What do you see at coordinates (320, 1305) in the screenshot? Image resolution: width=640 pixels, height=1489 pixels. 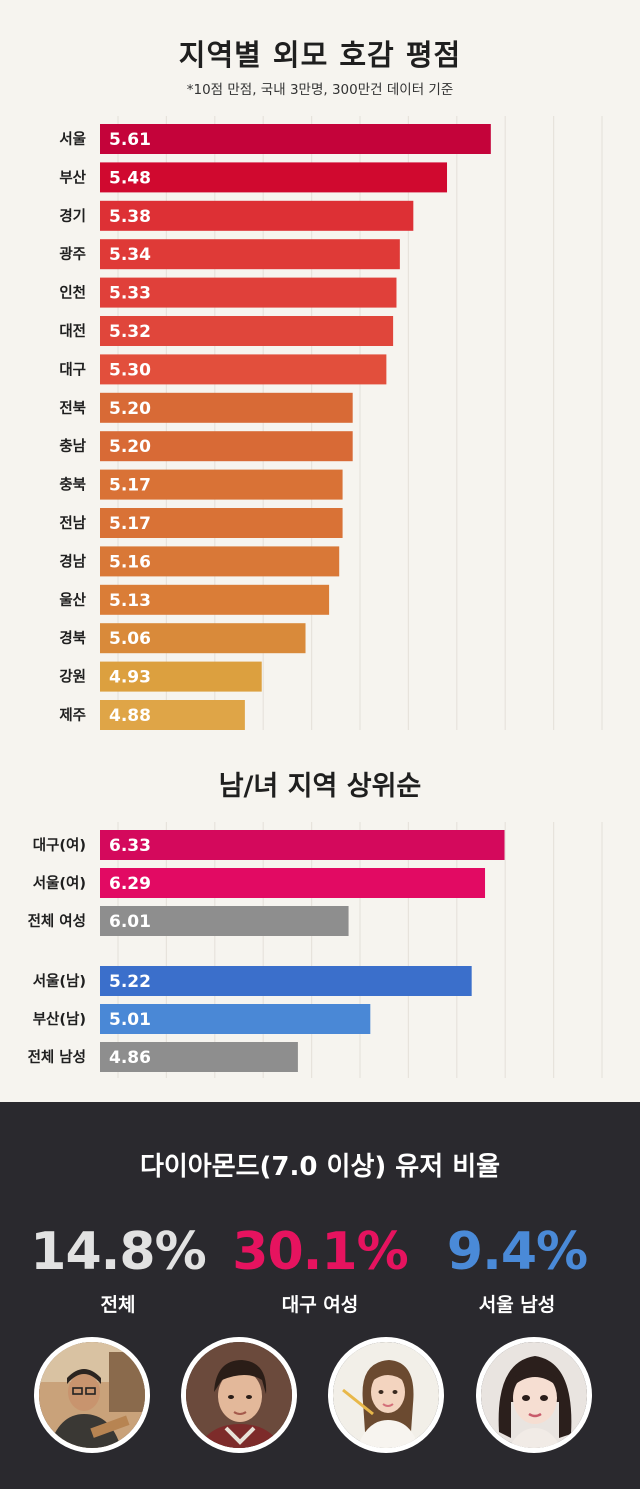 I see `stat-daegu-female-label: 대구 여성` at bounding box center [320, 1305].